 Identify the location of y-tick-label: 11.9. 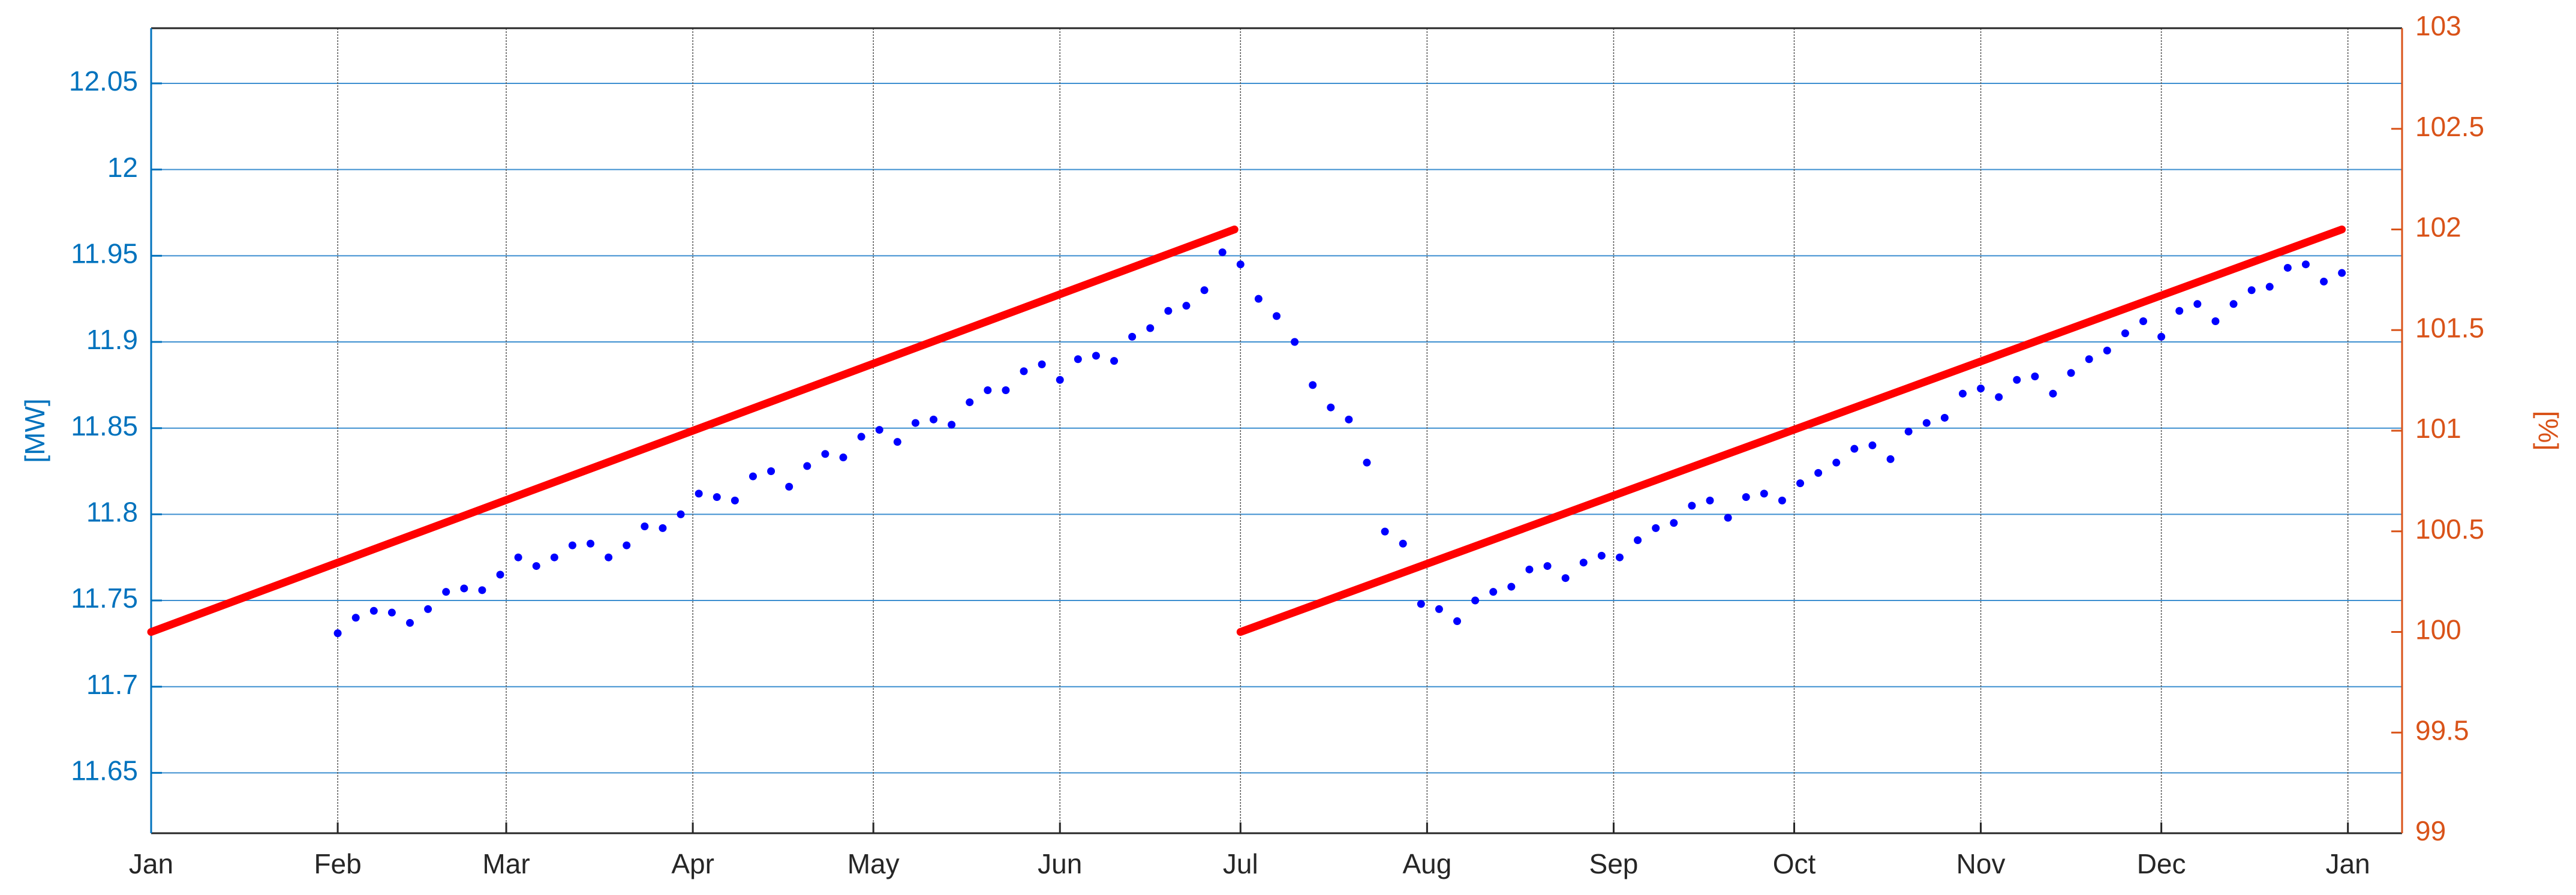
(112, 339).